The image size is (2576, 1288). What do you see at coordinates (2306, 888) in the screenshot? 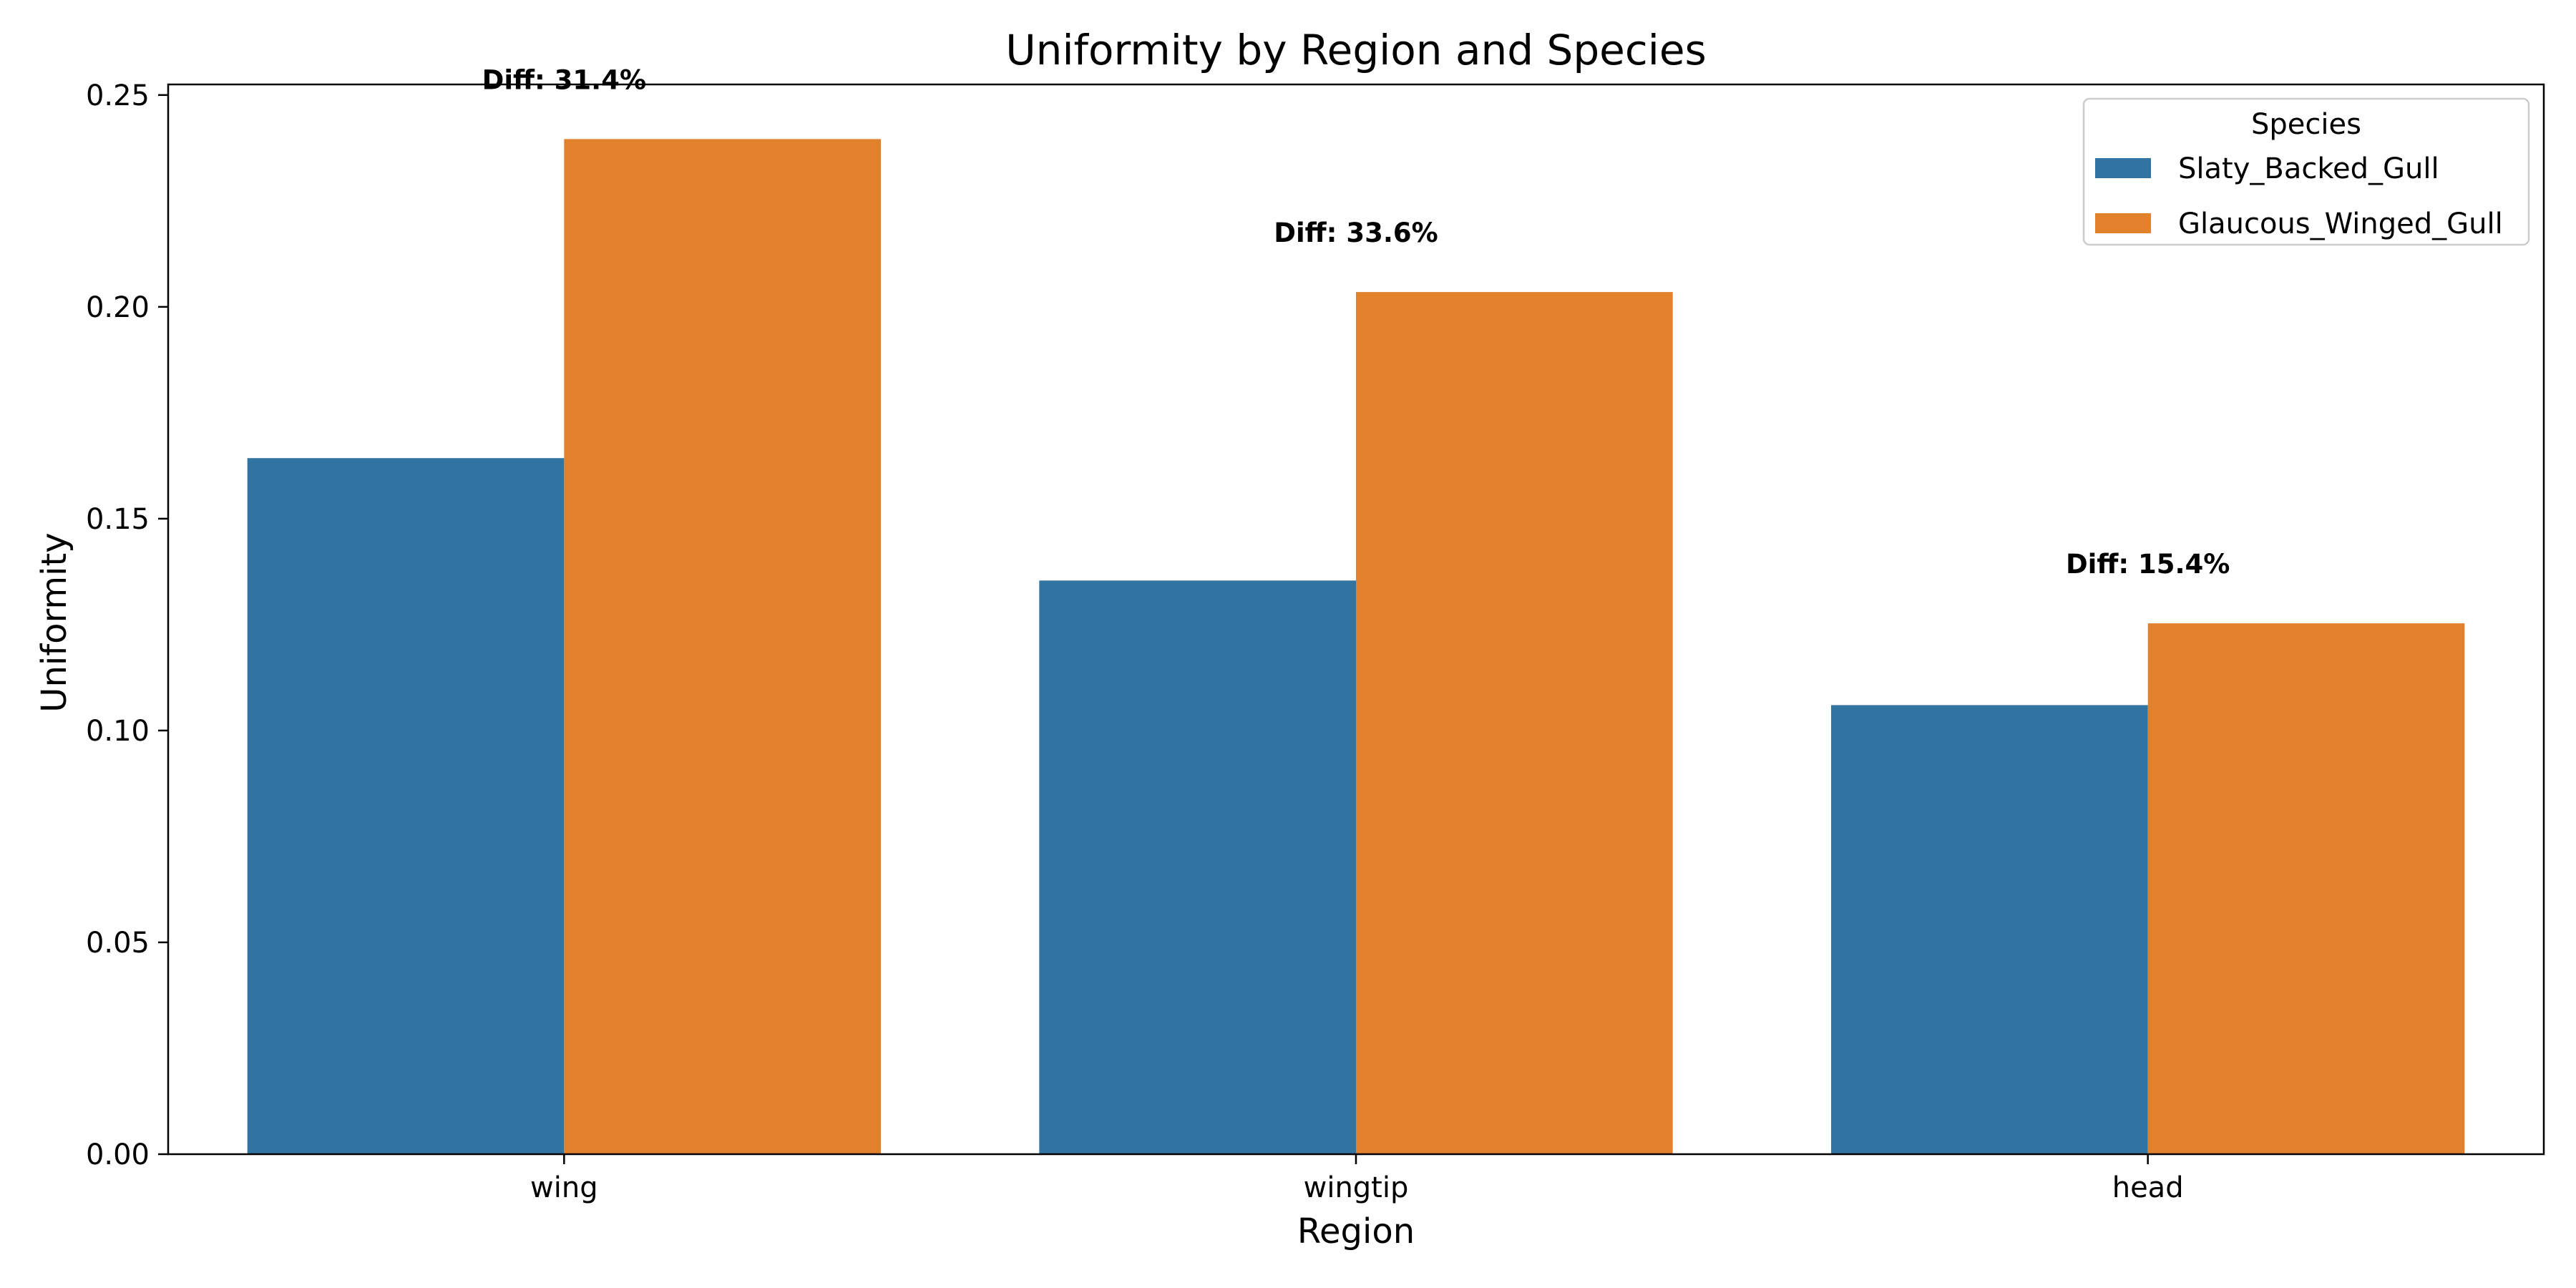
I see `bar-head-glaucous-winged-gull` at bounding box center [2306, 888].